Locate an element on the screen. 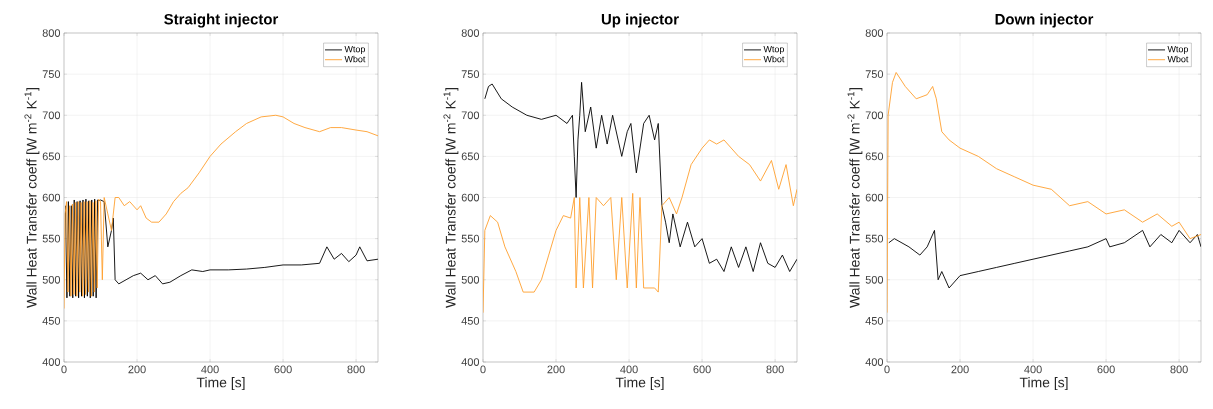  chart-title: Straight injector is located at coordinates (221, 20).